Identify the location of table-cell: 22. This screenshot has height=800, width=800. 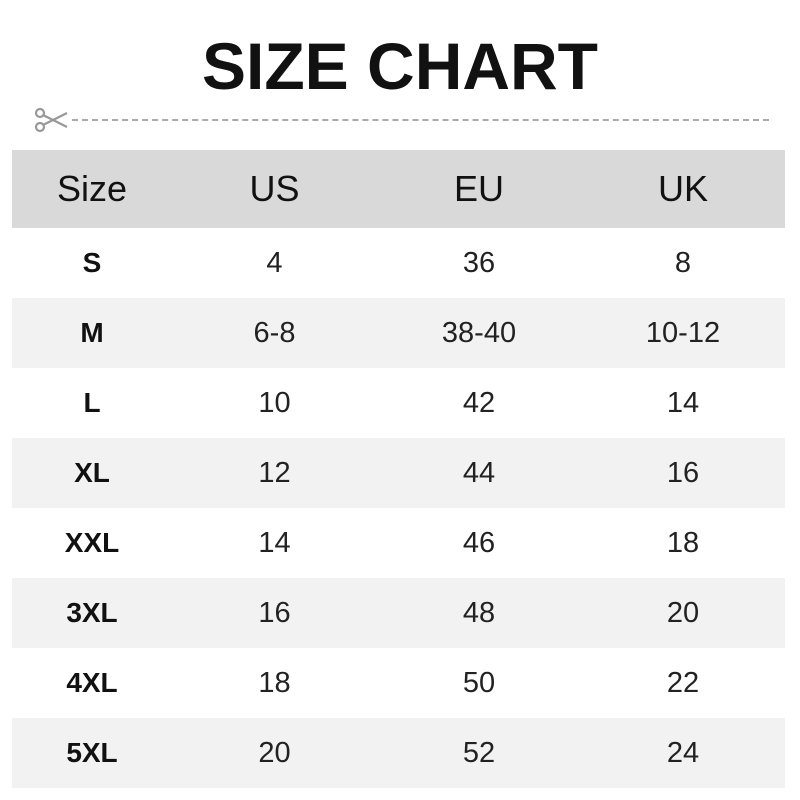
(683, 682).